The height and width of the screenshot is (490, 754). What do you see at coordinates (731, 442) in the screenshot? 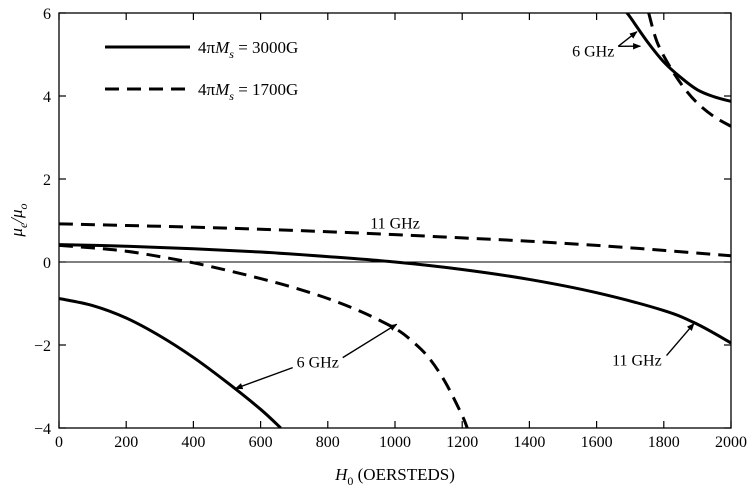
I see `x-tick-label: 2000` at bounding box center [731, 442].